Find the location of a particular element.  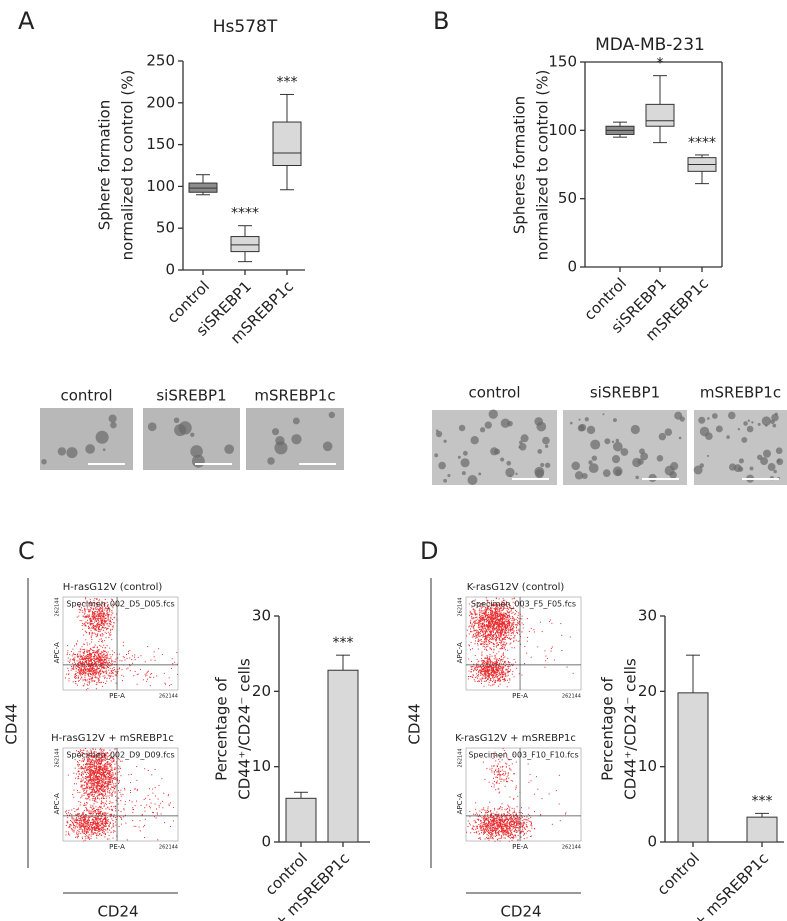

significance: *** is located at coordinates (343, 643).